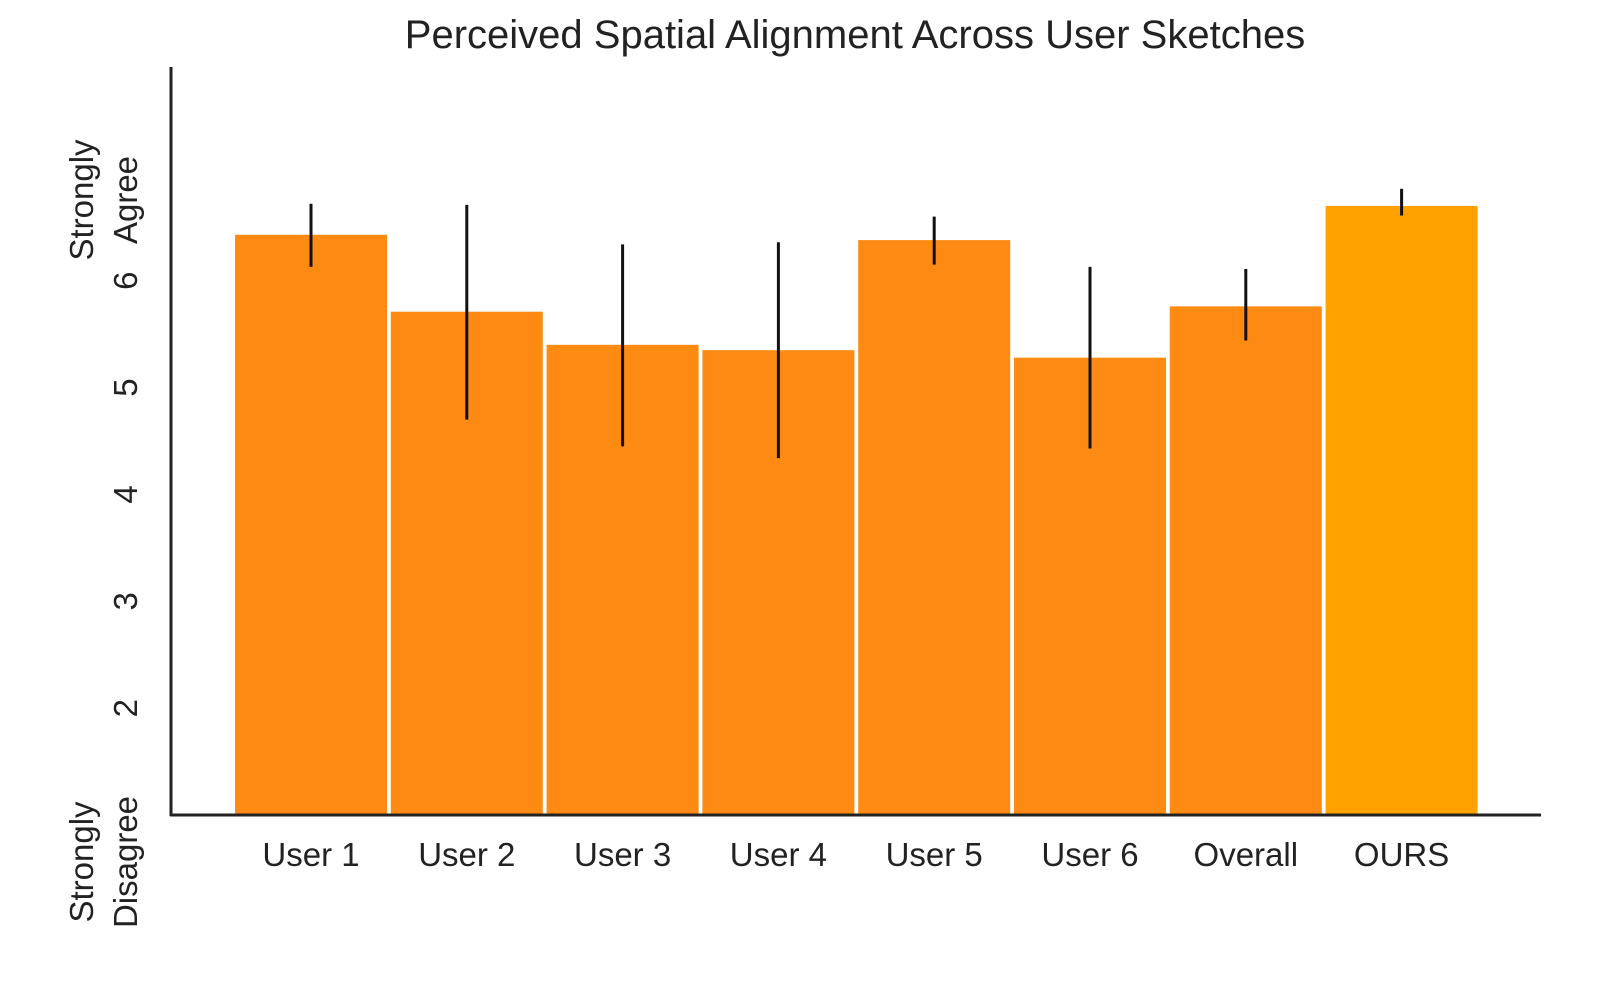 This screenshot has height=1005, width=1600. I want to click on x-tick-label: Overall, so click(1246, 854).